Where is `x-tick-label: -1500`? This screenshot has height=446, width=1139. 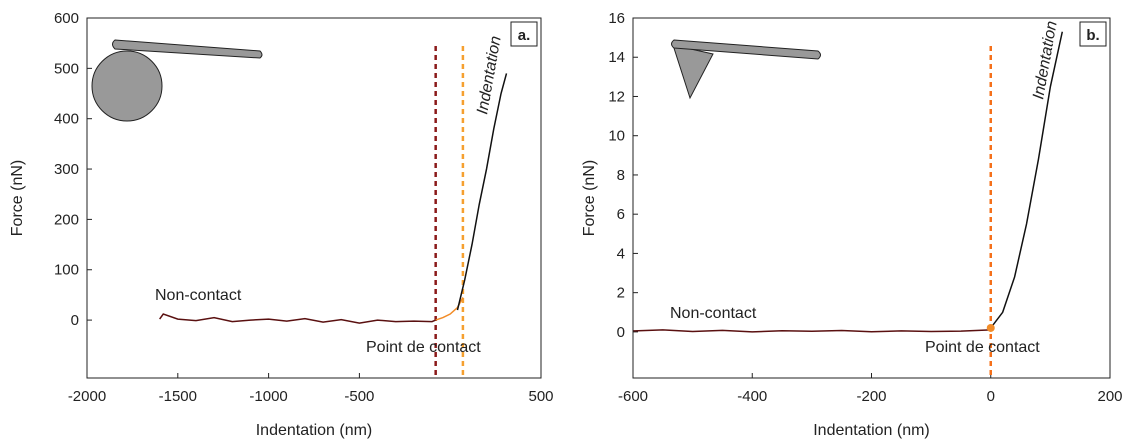
x-tick-label: -1500 is located at coordinates (178, 396).